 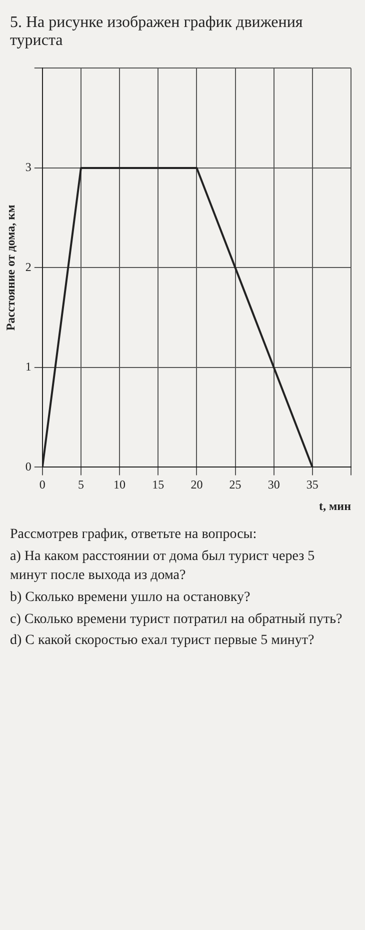 What do you see at coordinates (156, 32) in the screenshot?
I see `chart-title: 5. На рисунке изображен график движения туриста` at bounding box center [156, 32].